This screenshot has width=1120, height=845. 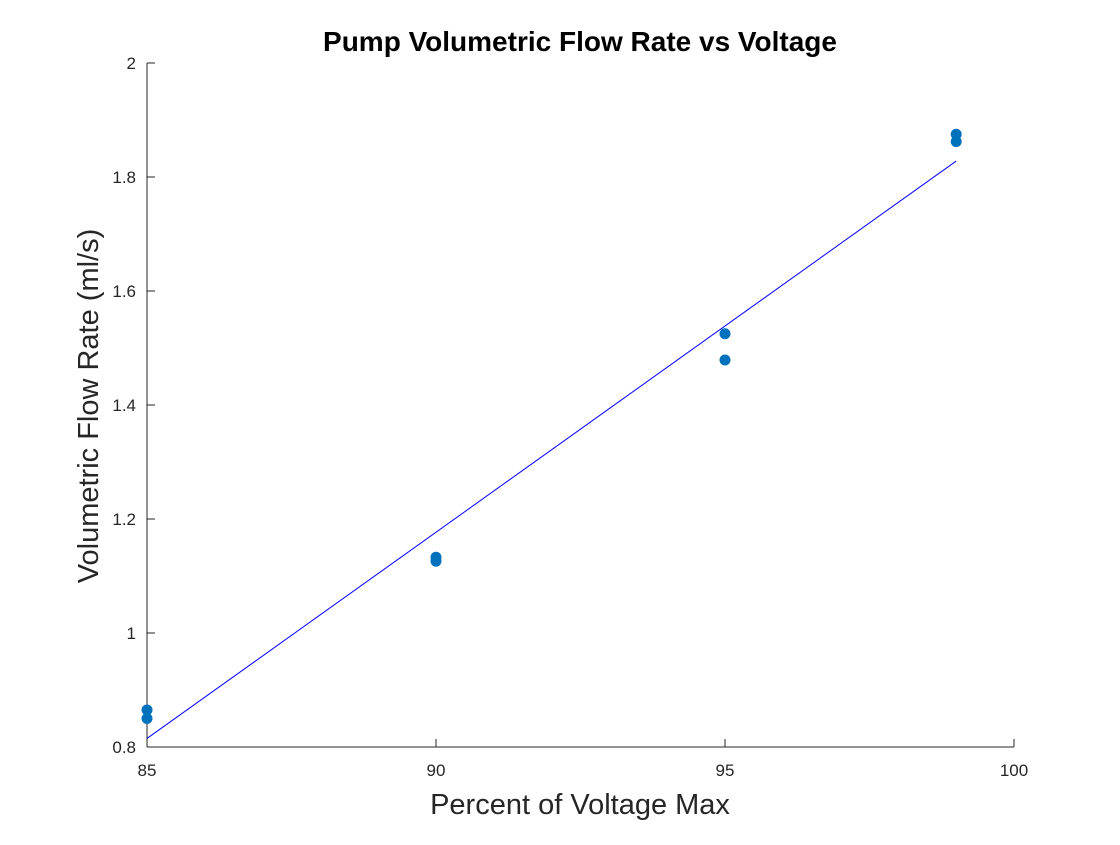 I want to click on x-tick-label: 85, so click(x=147, y=770).